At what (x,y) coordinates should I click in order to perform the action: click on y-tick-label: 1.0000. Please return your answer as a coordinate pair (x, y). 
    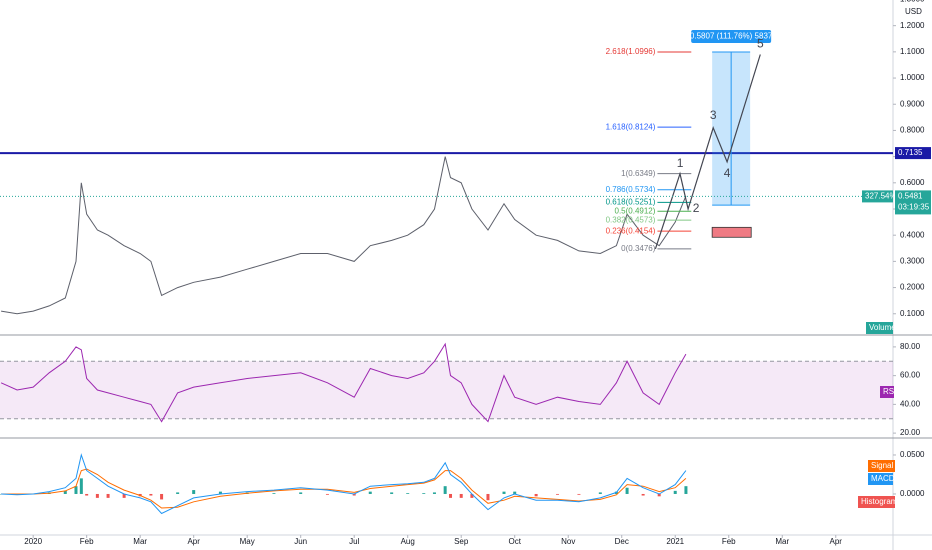
    Looking at the image, I should click on (912, 77).